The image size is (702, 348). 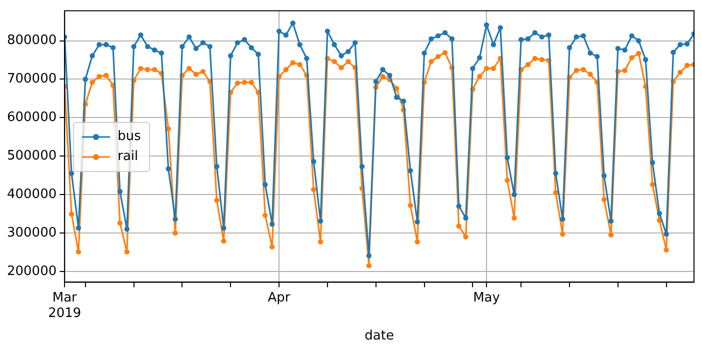 What do you see at coordinates (31, 40) in the screenshot?
I see `y-tick-label: 800000` at bounding box center [31, 40].